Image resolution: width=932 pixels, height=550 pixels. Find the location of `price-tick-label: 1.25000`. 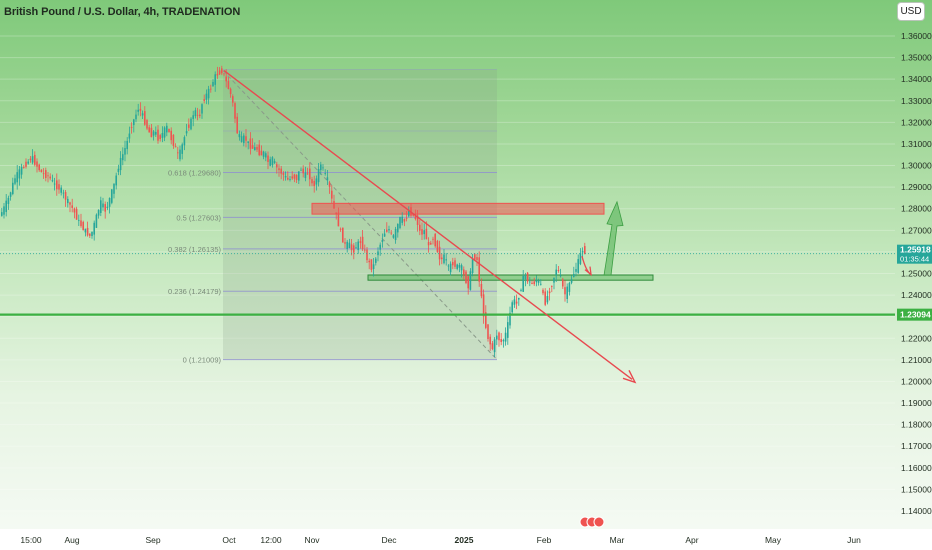

price-tick-label: 1.25000 is located at coordinates (916, 274).